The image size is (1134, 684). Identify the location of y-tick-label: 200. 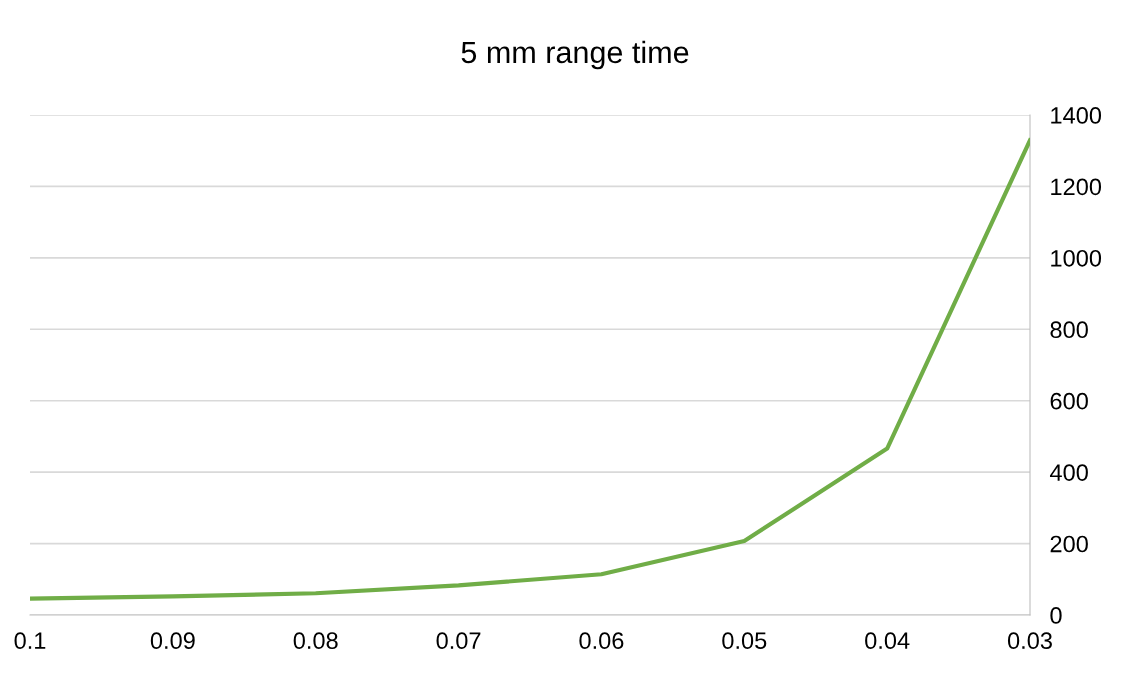
(1069, 544).